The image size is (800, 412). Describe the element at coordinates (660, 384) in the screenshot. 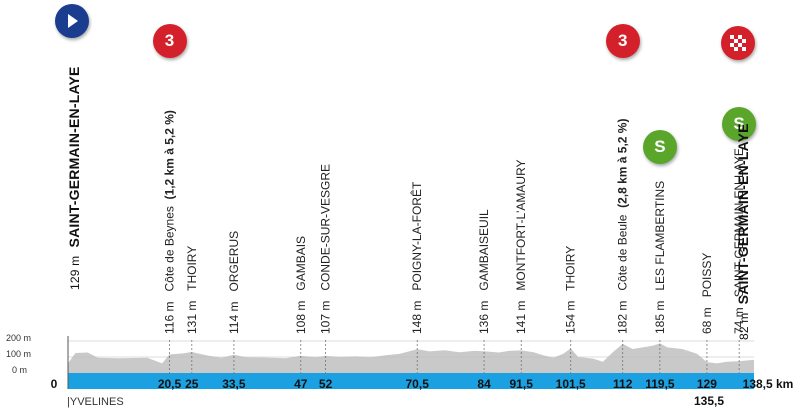

I see `km-mark-label: 119,5` at that location.